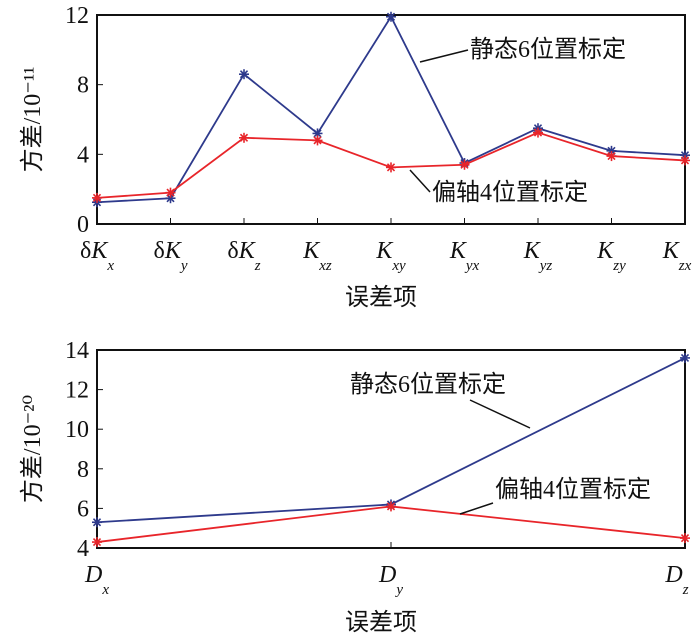 This screenshot has height=643, width=700. I want to click on x-tick-label: Dx, so click(96, 580).